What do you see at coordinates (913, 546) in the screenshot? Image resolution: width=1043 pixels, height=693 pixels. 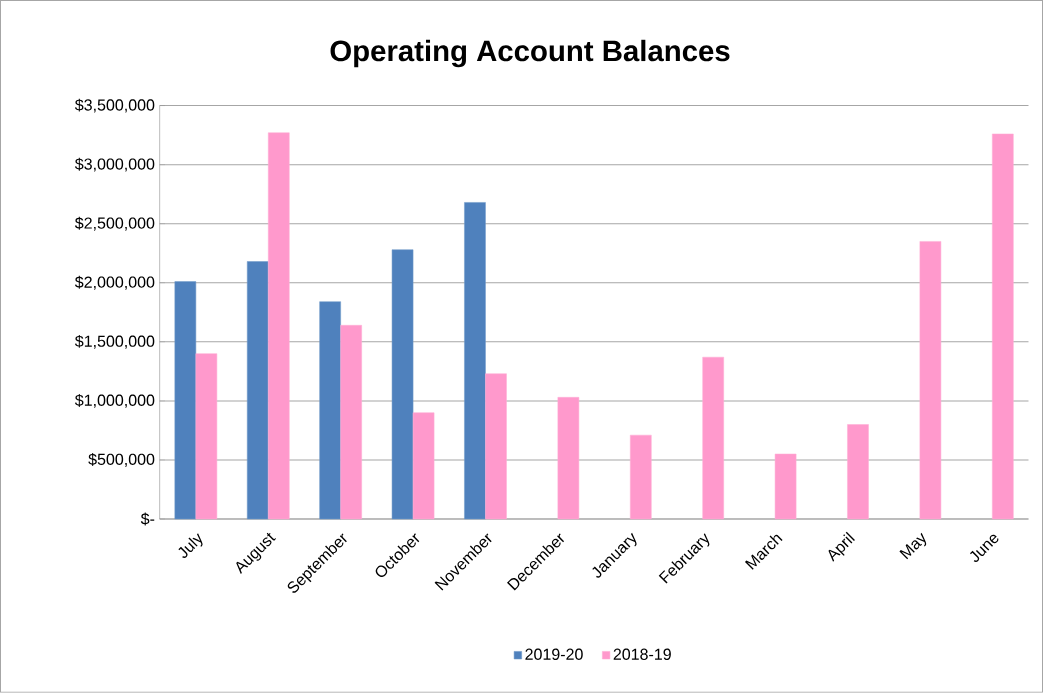 I see `x-tick-label: May` at bounding box center [913, 546].